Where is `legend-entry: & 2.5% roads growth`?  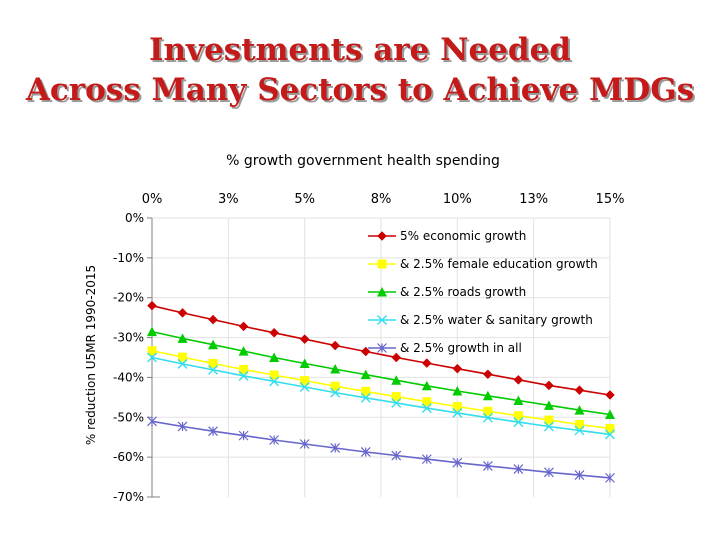
legend-entry: & 2.5% roads growth is located at coordinates (447, 292).